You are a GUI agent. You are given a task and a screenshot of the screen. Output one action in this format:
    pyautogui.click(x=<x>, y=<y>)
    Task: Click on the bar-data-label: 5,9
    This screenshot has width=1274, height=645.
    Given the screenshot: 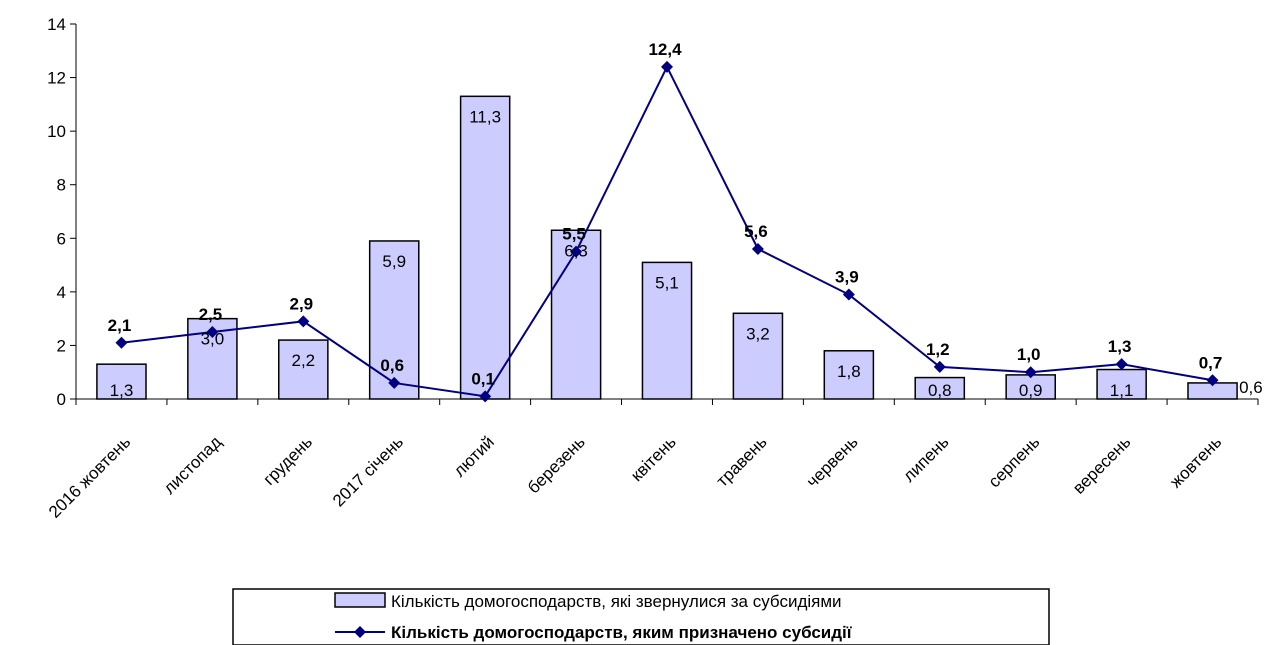 What is the action you would take?
    pyautogui.click(x=394, y=261)
    